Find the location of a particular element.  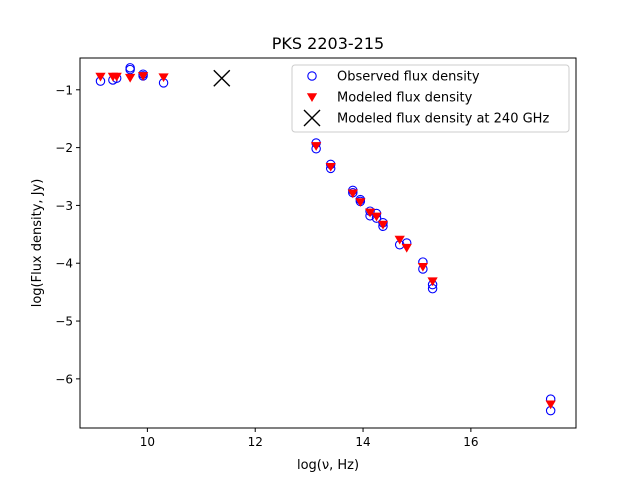

legend-label: Modeled flux density at 240 GHz is located at coordinates (443, 119).